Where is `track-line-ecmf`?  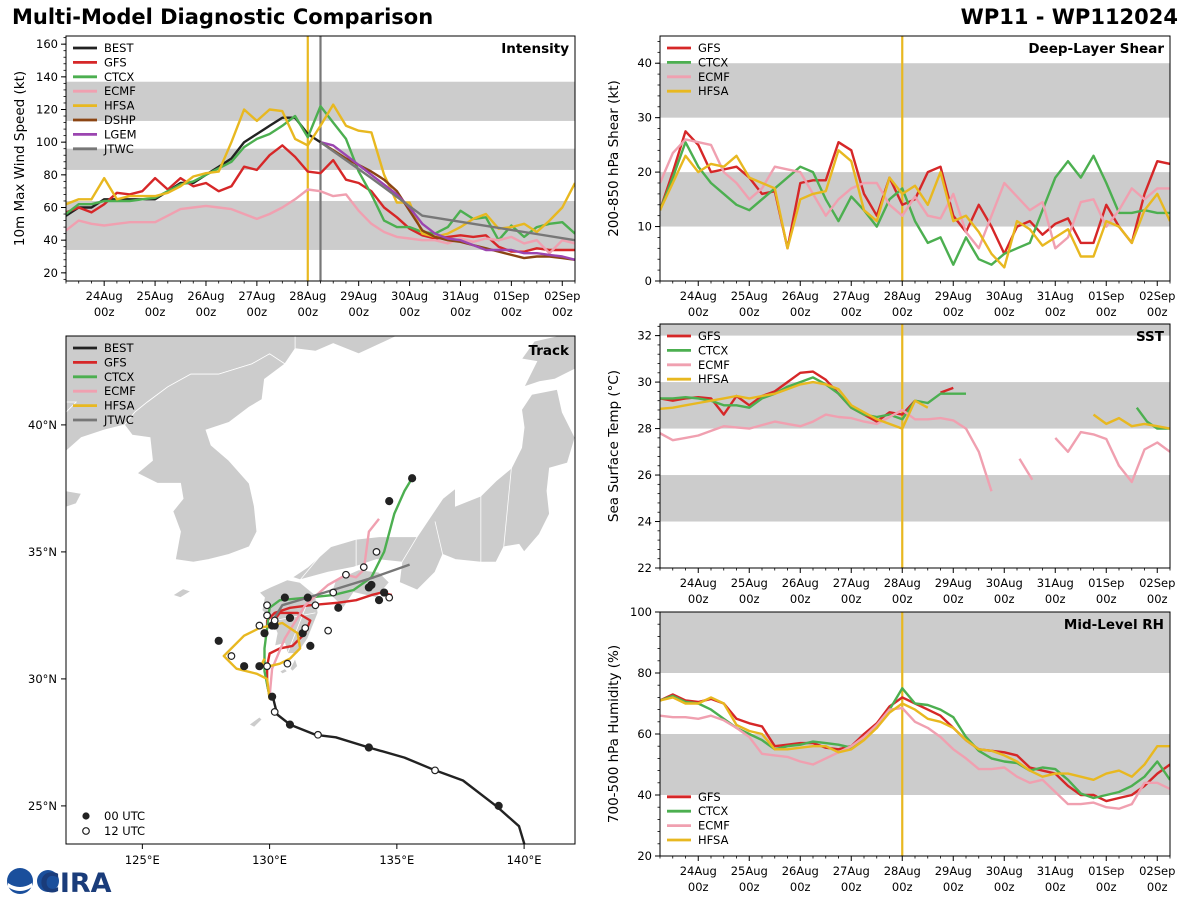 track-line-ecmf is located at coordinates (324, 607).